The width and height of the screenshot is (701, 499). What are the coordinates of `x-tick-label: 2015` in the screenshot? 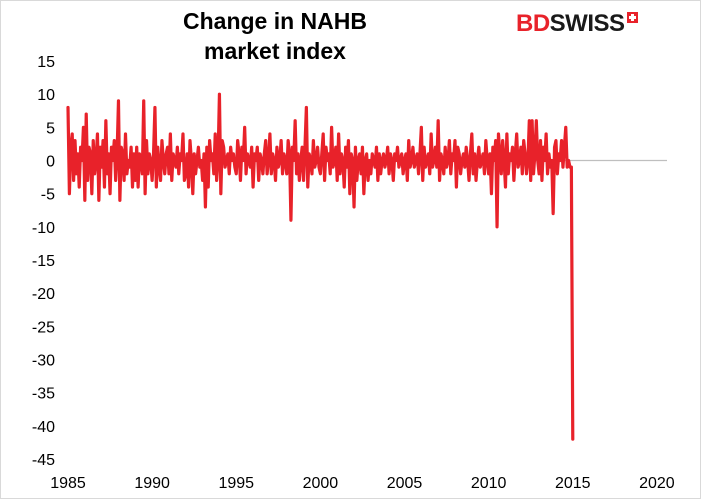 It's located at (573, 483).